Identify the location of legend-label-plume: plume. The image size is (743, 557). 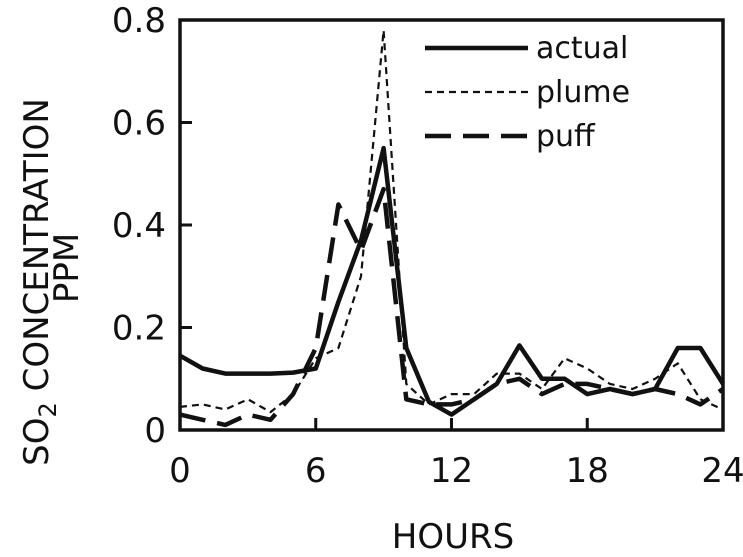
(583, 92).